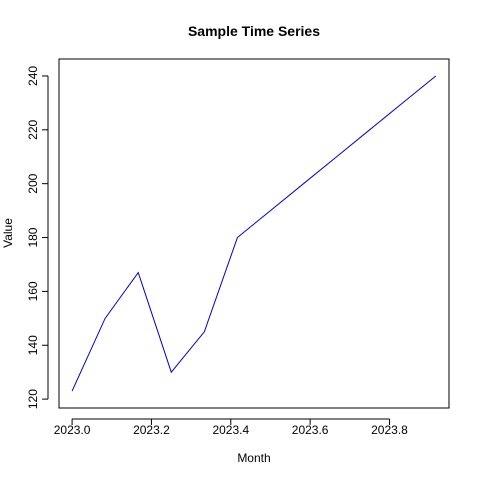 Image resolution: width=480 pixels, height=480 pixels. What do you see at coordinates (33, 183) in the screenshot?
I see `y-tick-label: 200` at bounding box center [33, 183].